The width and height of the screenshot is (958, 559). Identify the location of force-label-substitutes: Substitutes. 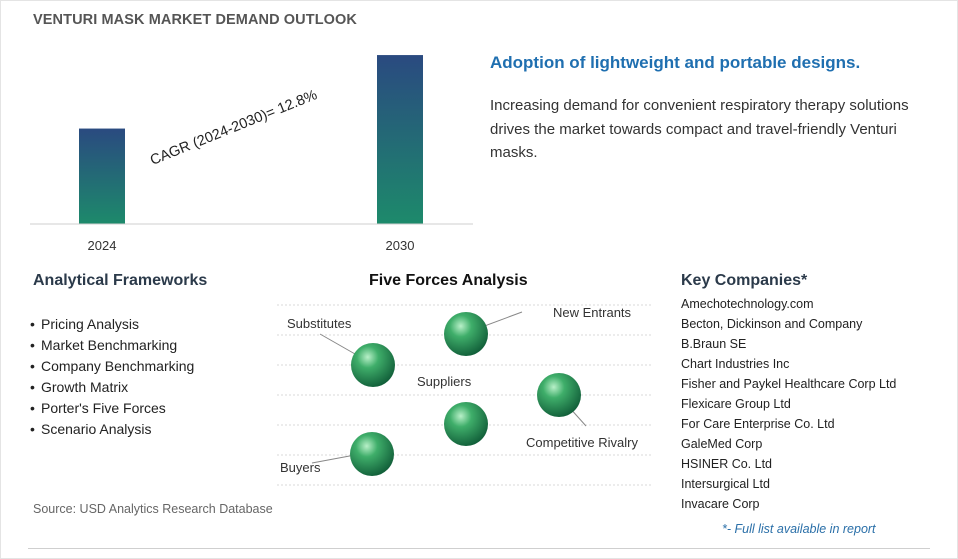
(319, 323).